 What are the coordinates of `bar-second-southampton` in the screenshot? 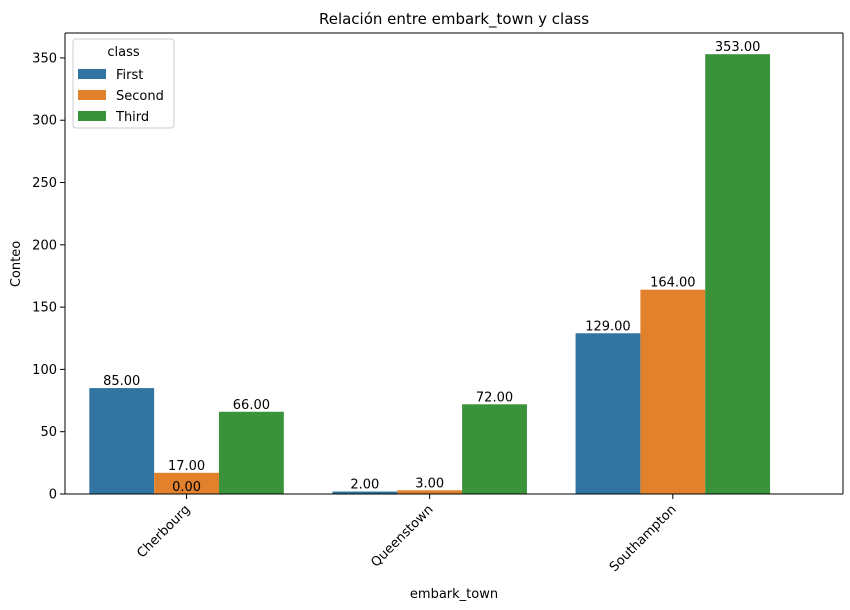 It's located at (673, 391).